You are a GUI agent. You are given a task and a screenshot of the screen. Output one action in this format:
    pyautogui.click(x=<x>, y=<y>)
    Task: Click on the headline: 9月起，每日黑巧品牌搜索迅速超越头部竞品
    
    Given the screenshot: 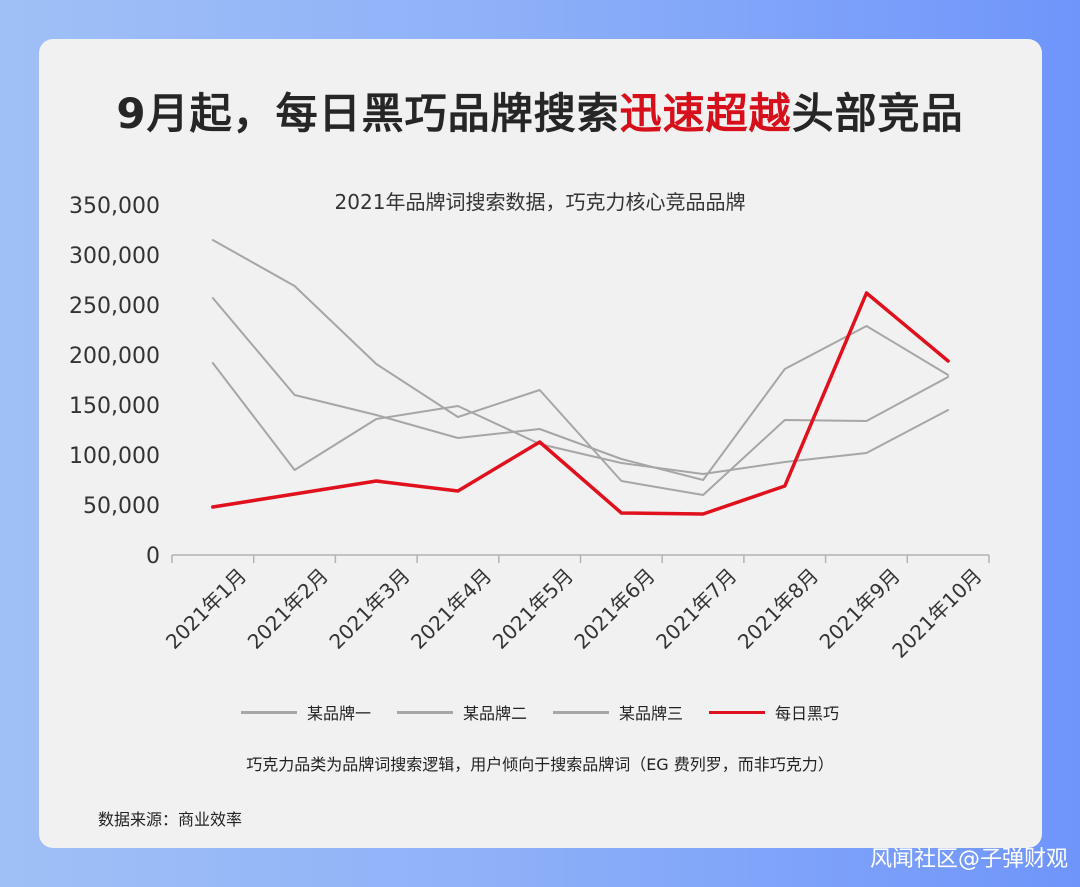 What is the action you would take?
    pyautogui.click(x=540, y=110)
    